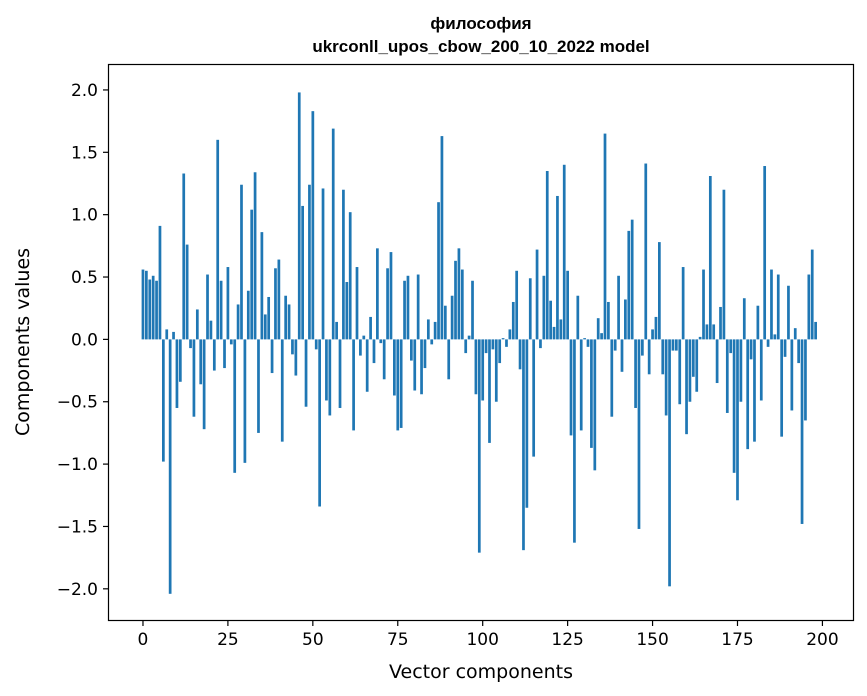 The width and height of the screenshot is (867, 696). What do you see at coordinates (652, 640) in the screenshot?
I see `x-tick-label: 150` at bounding box center [652, 640].